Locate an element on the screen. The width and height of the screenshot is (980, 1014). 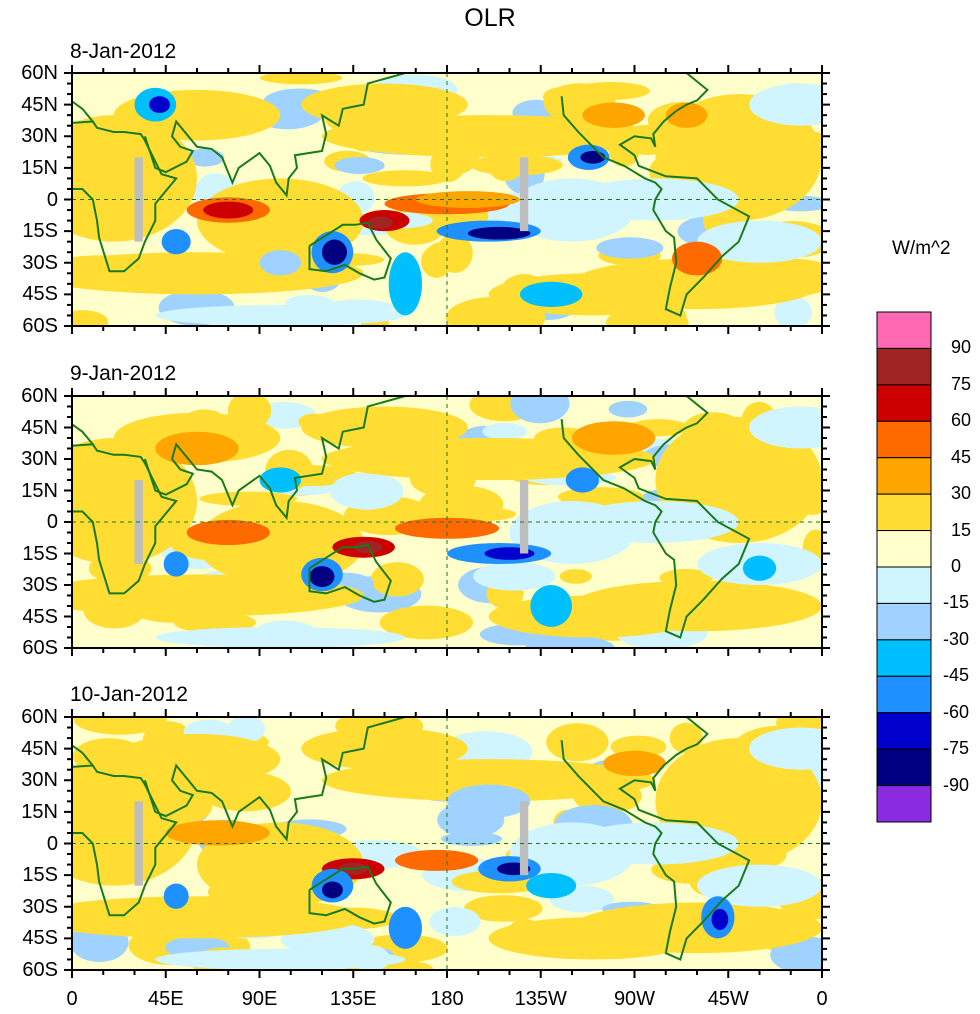
colorbar-label: -45 is located at coordinates (956, 675).